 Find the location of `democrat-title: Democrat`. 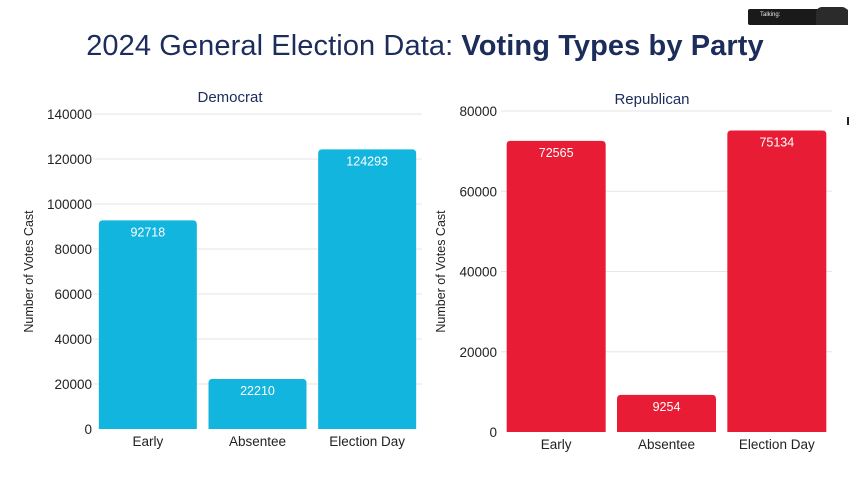

democrat-title: Democrat is located at coordinates (230, 97).